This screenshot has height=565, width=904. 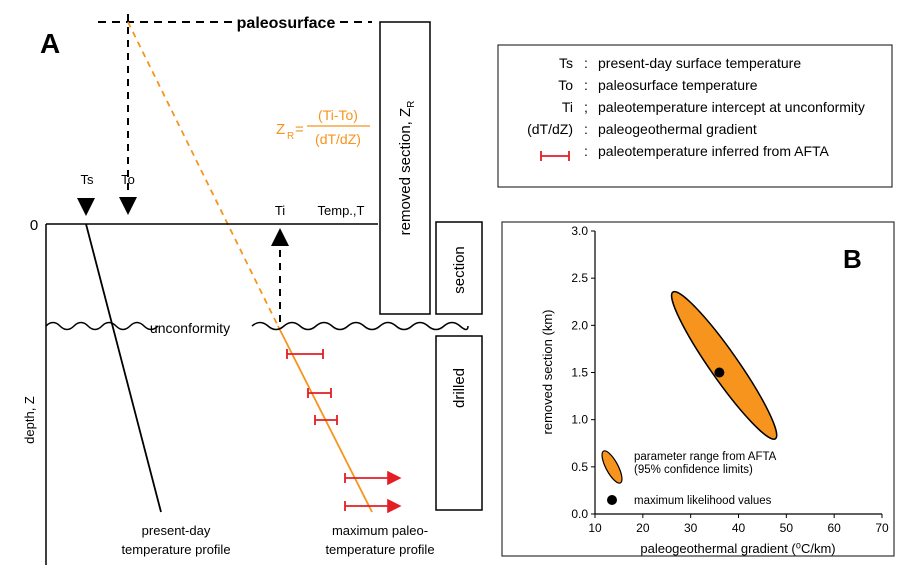 I want to click on legend-red-bar-icon, so click(x=555, y=156).